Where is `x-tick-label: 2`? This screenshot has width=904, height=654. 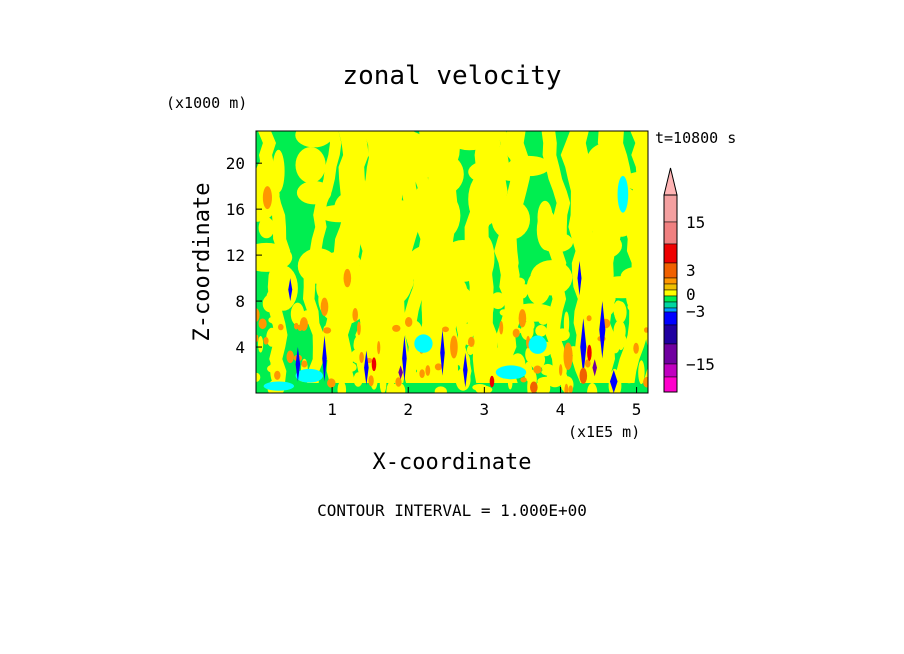
x-tick-label: 2 is located at coordinates (408, 409).